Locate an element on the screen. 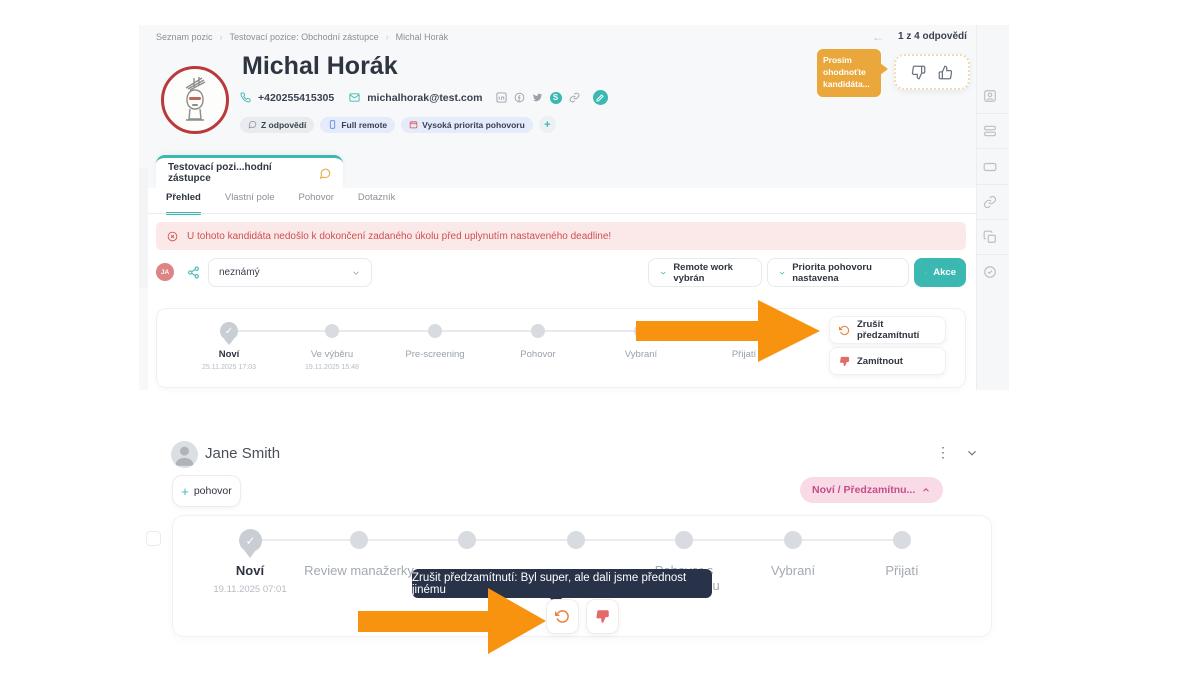  stage-pre-screening: Pre-screening is located at coordinates (435, 354).